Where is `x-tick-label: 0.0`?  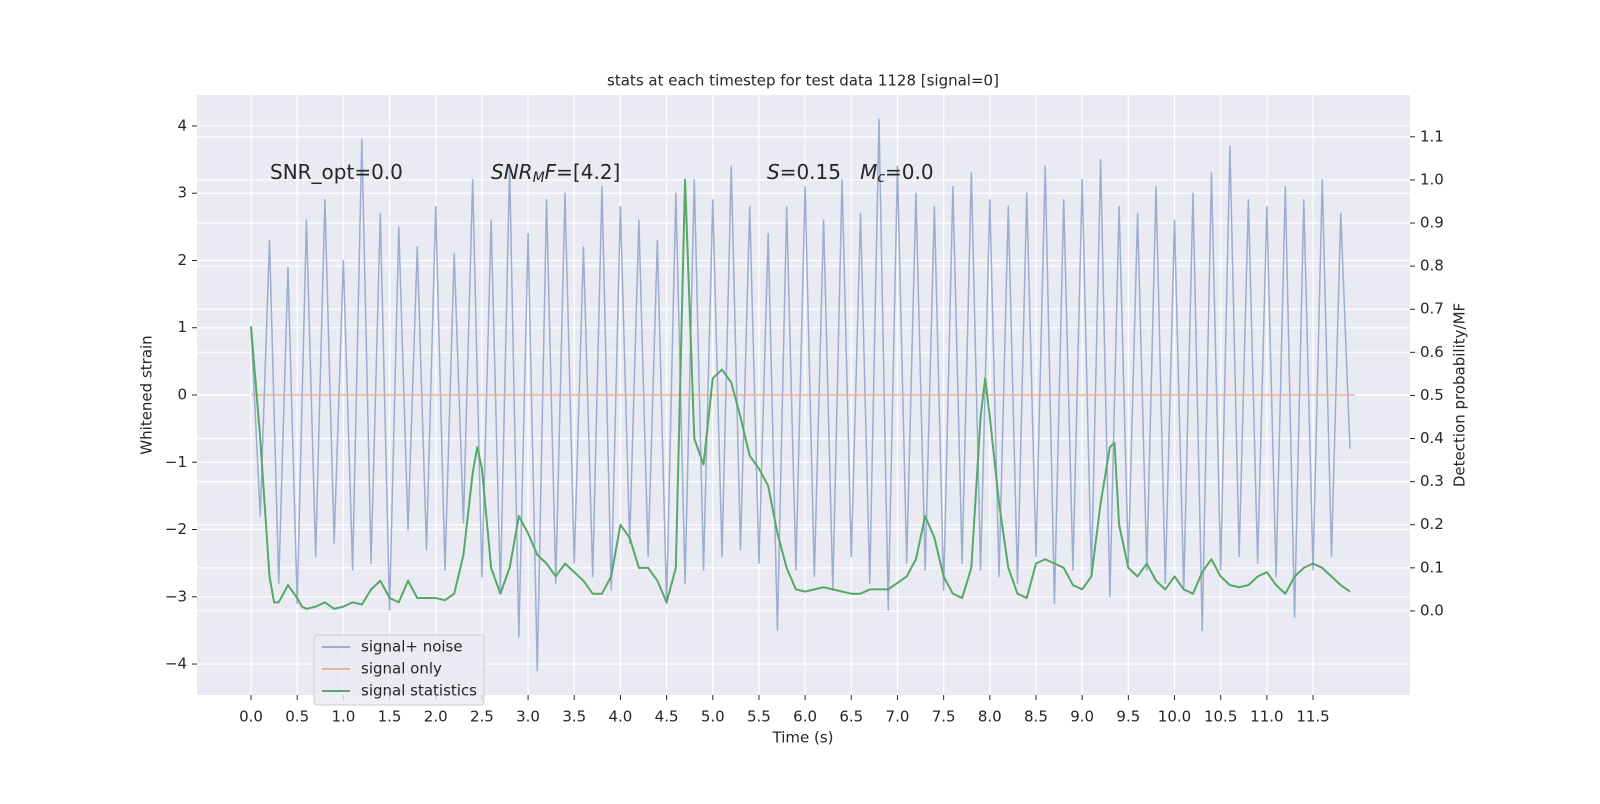
x-tick-label: 0.0 is located at coordinates (251, 717).